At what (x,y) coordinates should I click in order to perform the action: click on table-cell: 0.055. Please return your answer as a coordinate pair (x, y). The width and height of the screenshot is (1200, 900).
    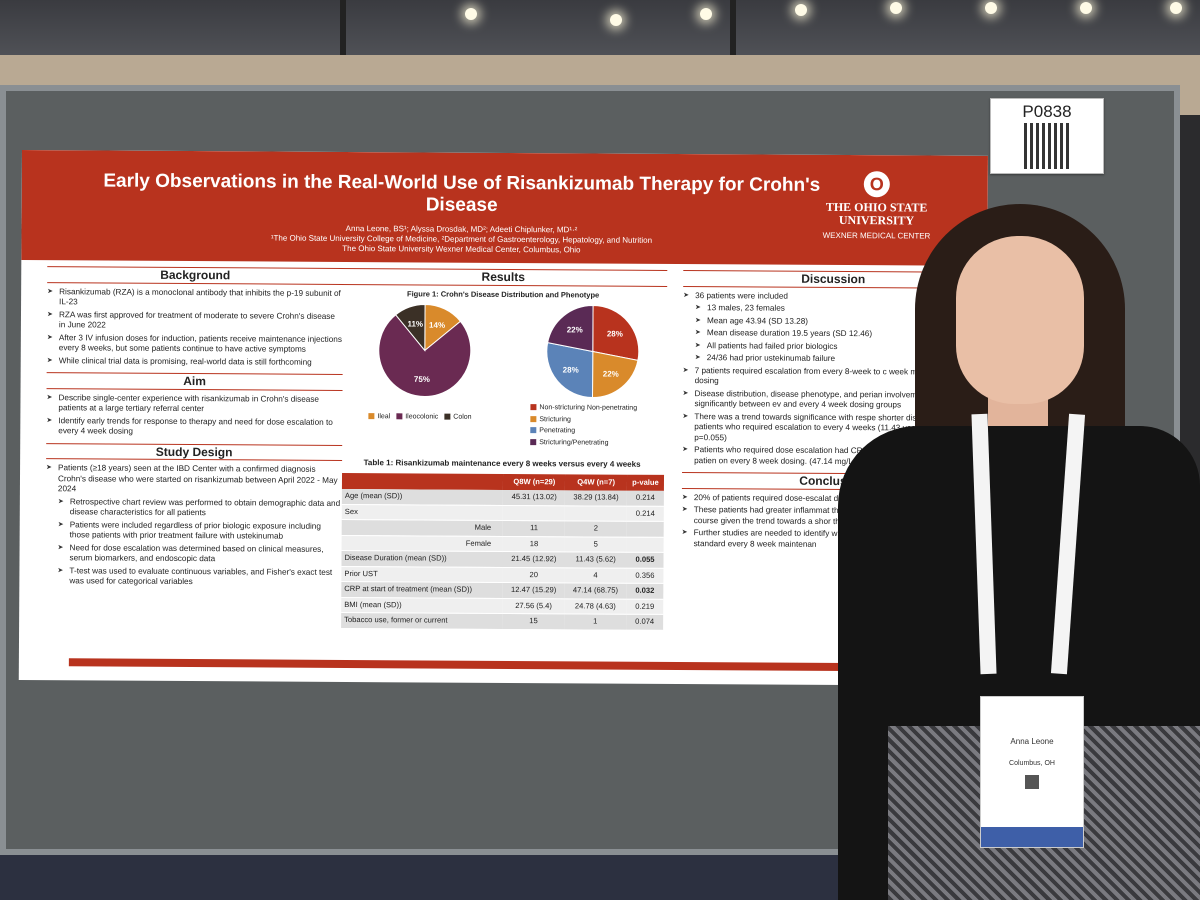
    Looking at the image, I should click on (645, 560).